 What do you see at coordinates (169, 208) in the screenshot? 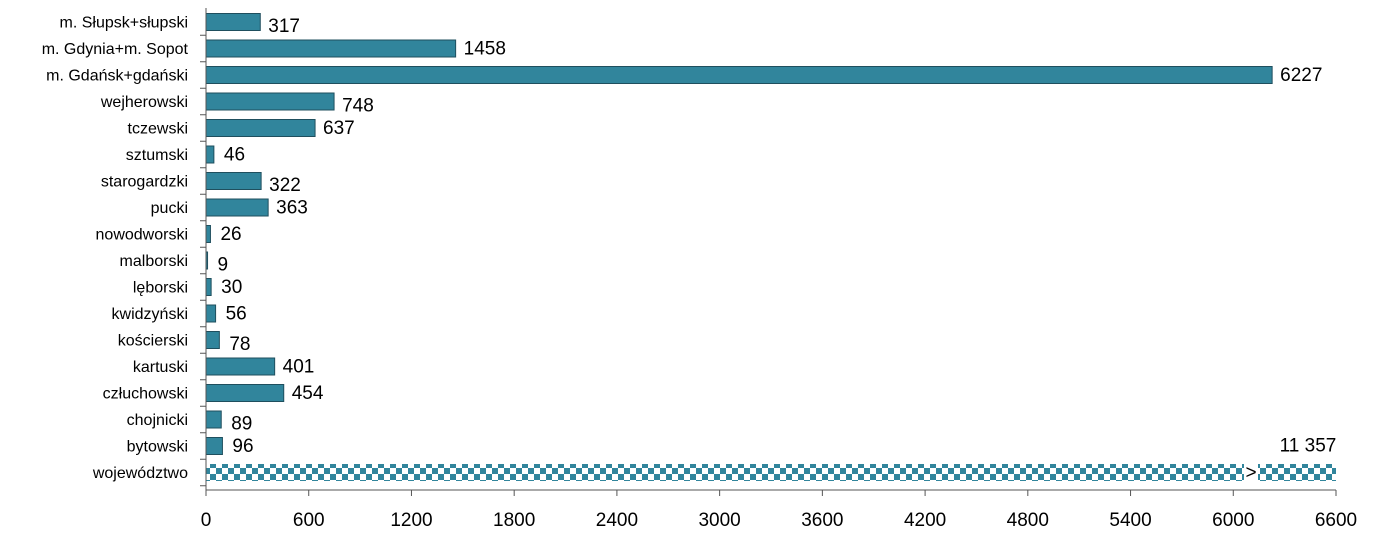
I see `category-label: pucki` at bounding box center [169, 208].